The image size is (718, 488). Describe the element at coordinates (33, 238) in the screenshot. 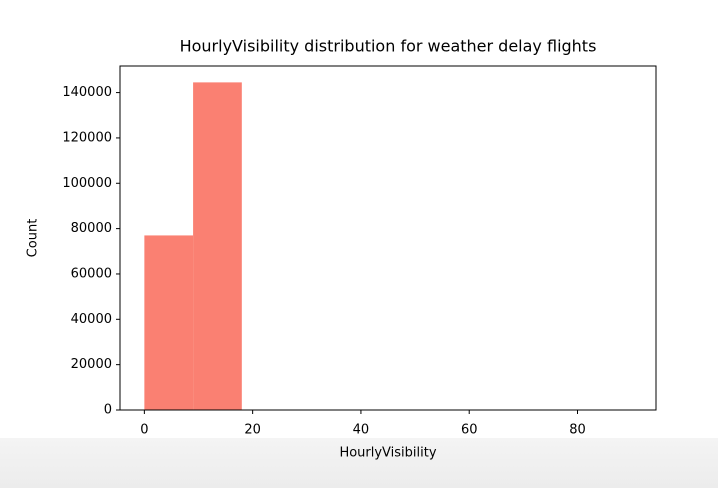

I see `y-axis-label: Count` at that location.